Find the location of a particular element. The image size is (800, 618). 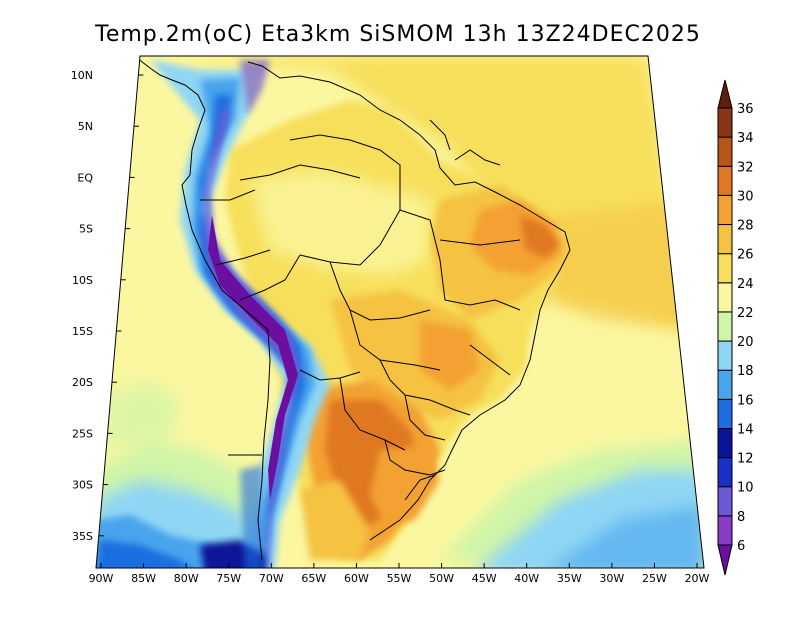

colorbar-label: 18 is located at coordinates (745, 371).